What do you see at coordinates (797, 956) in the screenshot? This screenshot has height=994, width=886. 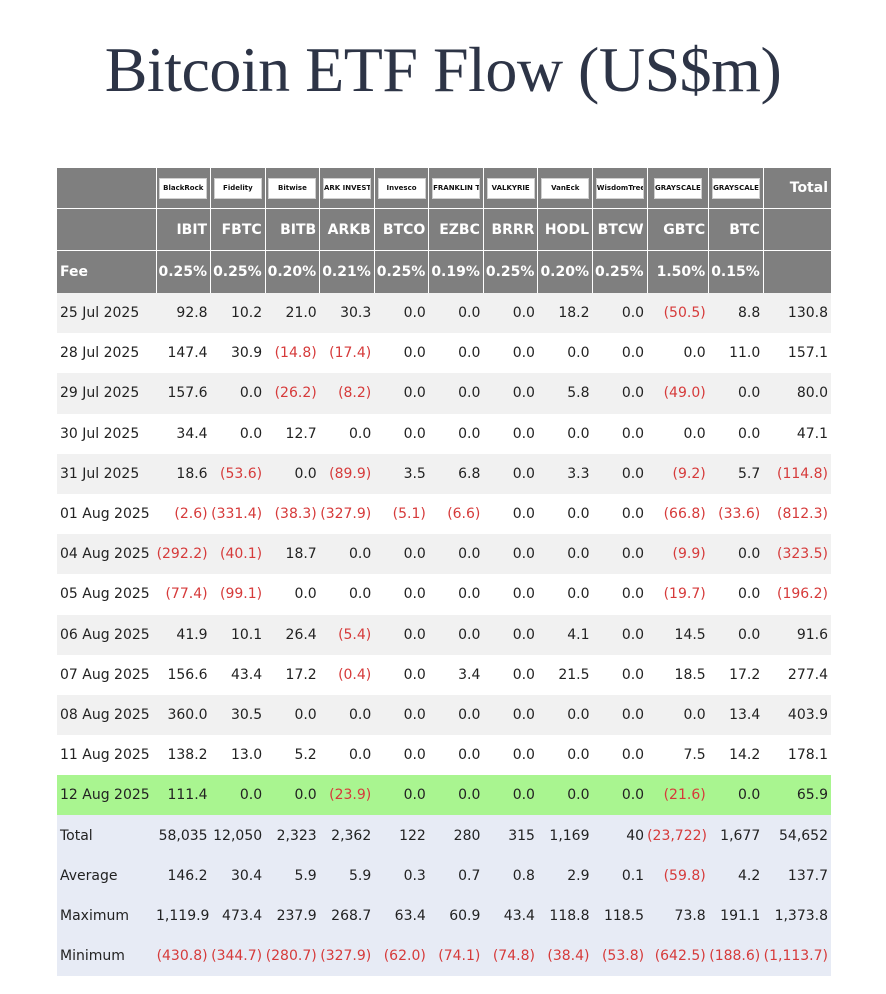 I see `stats-cell: (1,113.7)` at bounding box center [797, 956].